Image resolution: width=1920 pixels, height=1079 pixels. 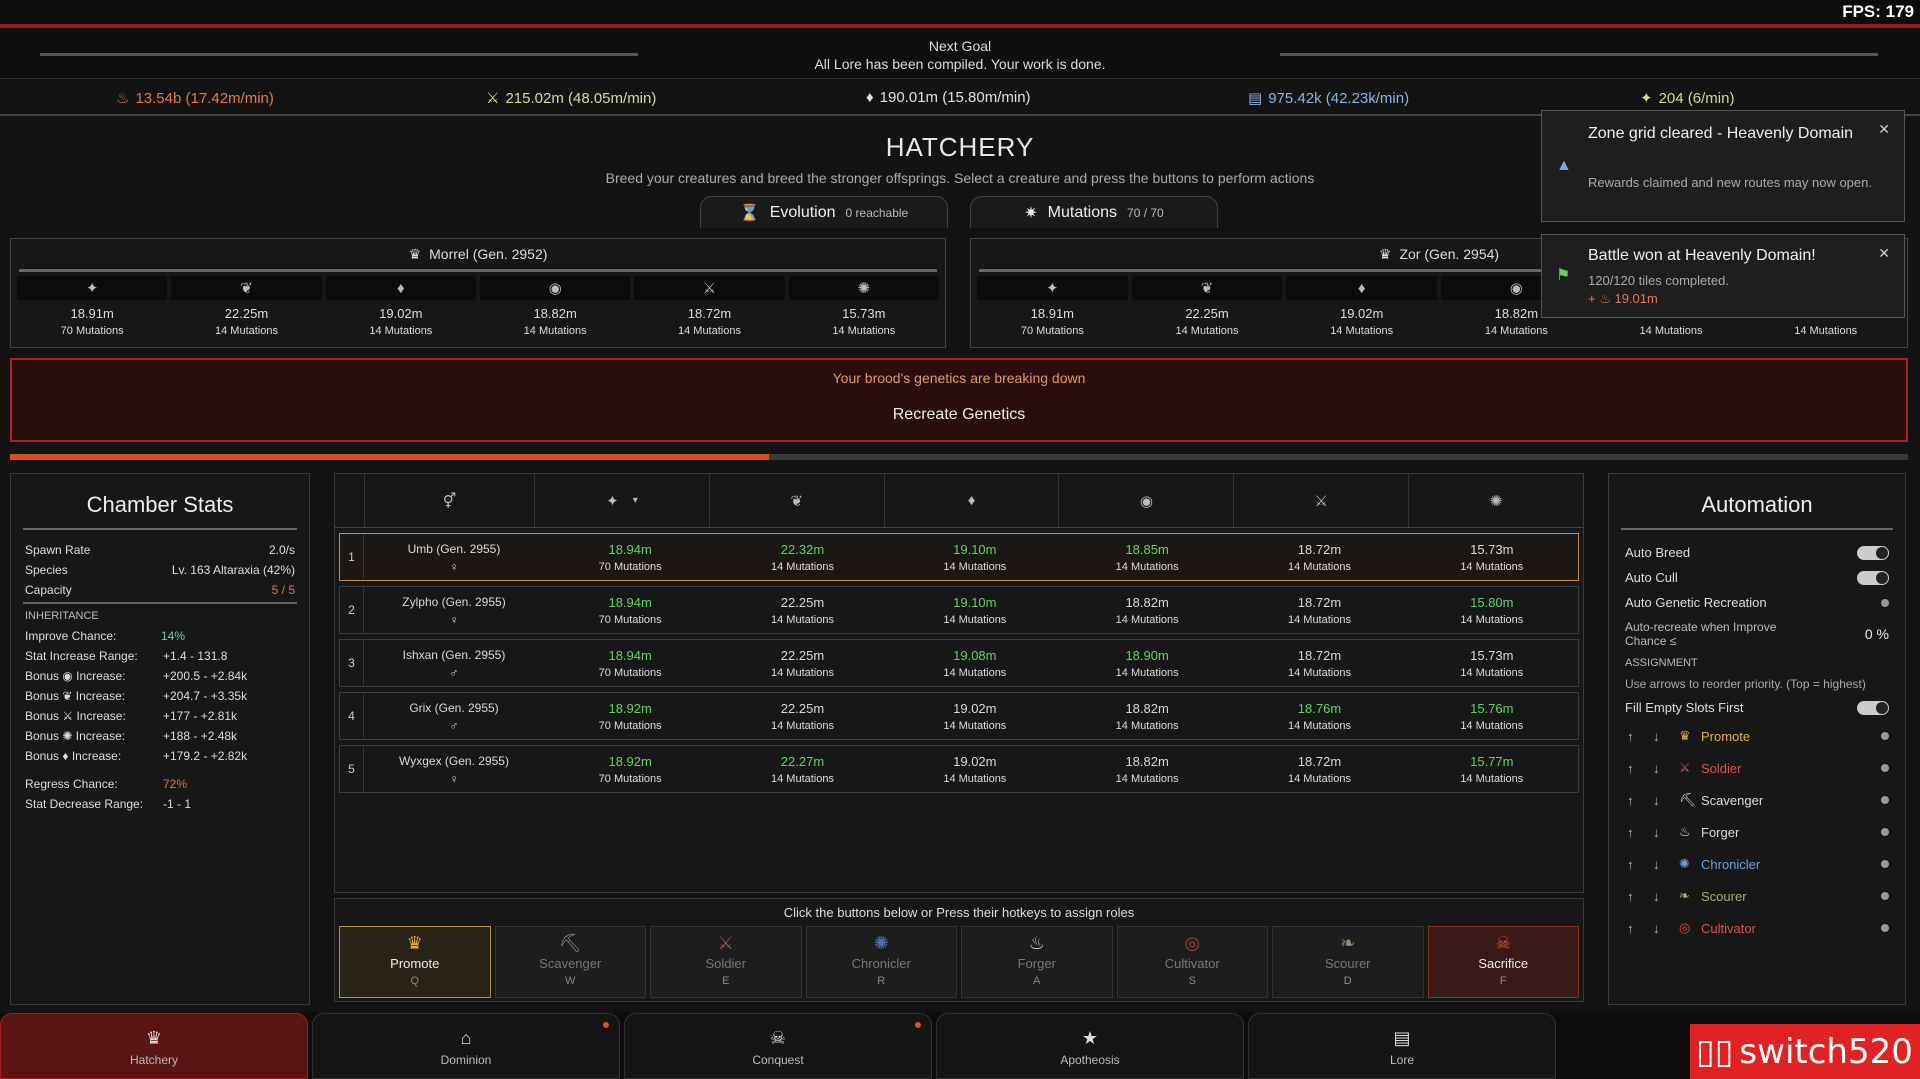 I want to click on role-button-promote: ♛ Promote Q, so click(x=415, y=962).